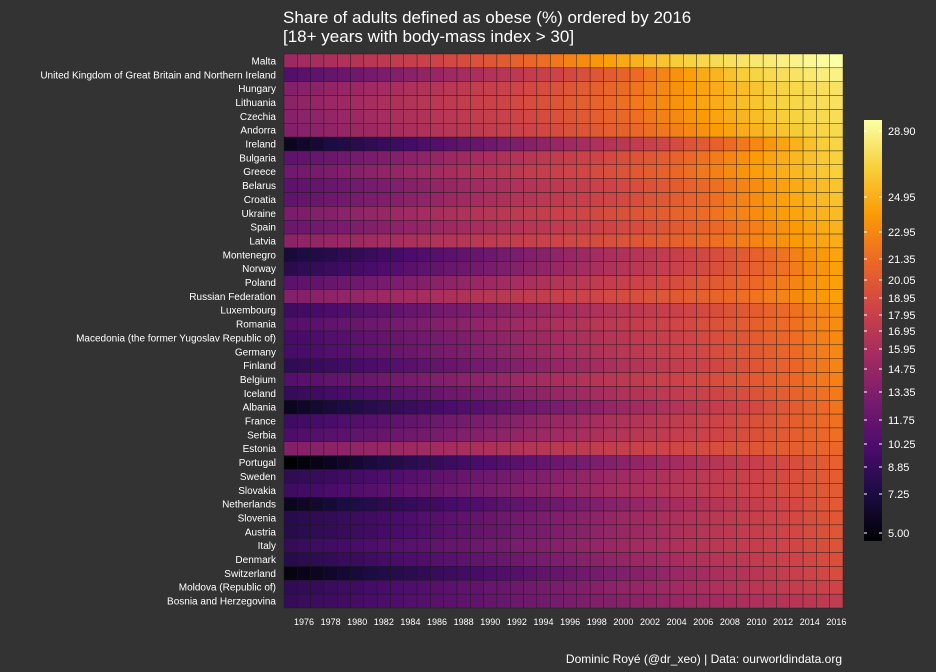  What do you see at coordinates (258, 131) in the screenshot?
I see `country-label: Andorra` at bounding box center [258, 131].